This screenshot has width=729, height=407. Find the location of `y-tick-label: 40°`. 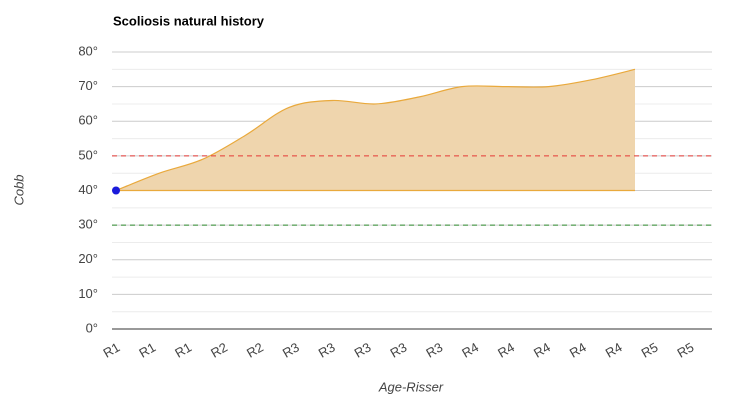

y-tick-label: 40° is located at coordinates (88, 189).